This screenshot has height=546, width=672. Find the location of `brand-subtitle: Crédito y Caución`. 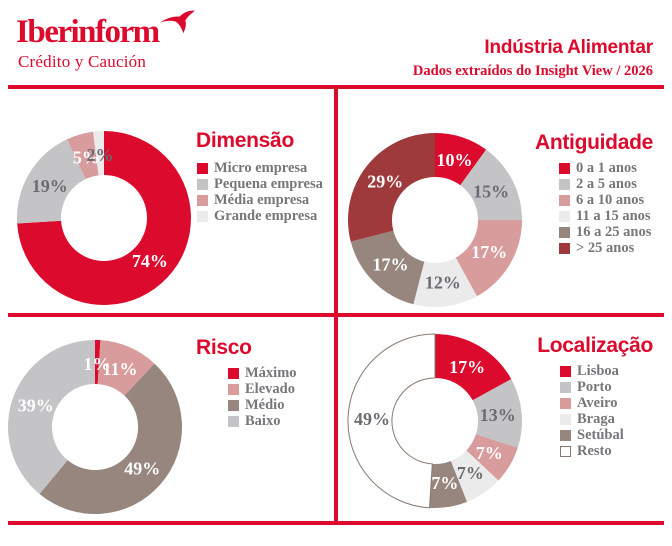

brand-subtitle: Crédito y Caución is located at coordinates (82, 61).